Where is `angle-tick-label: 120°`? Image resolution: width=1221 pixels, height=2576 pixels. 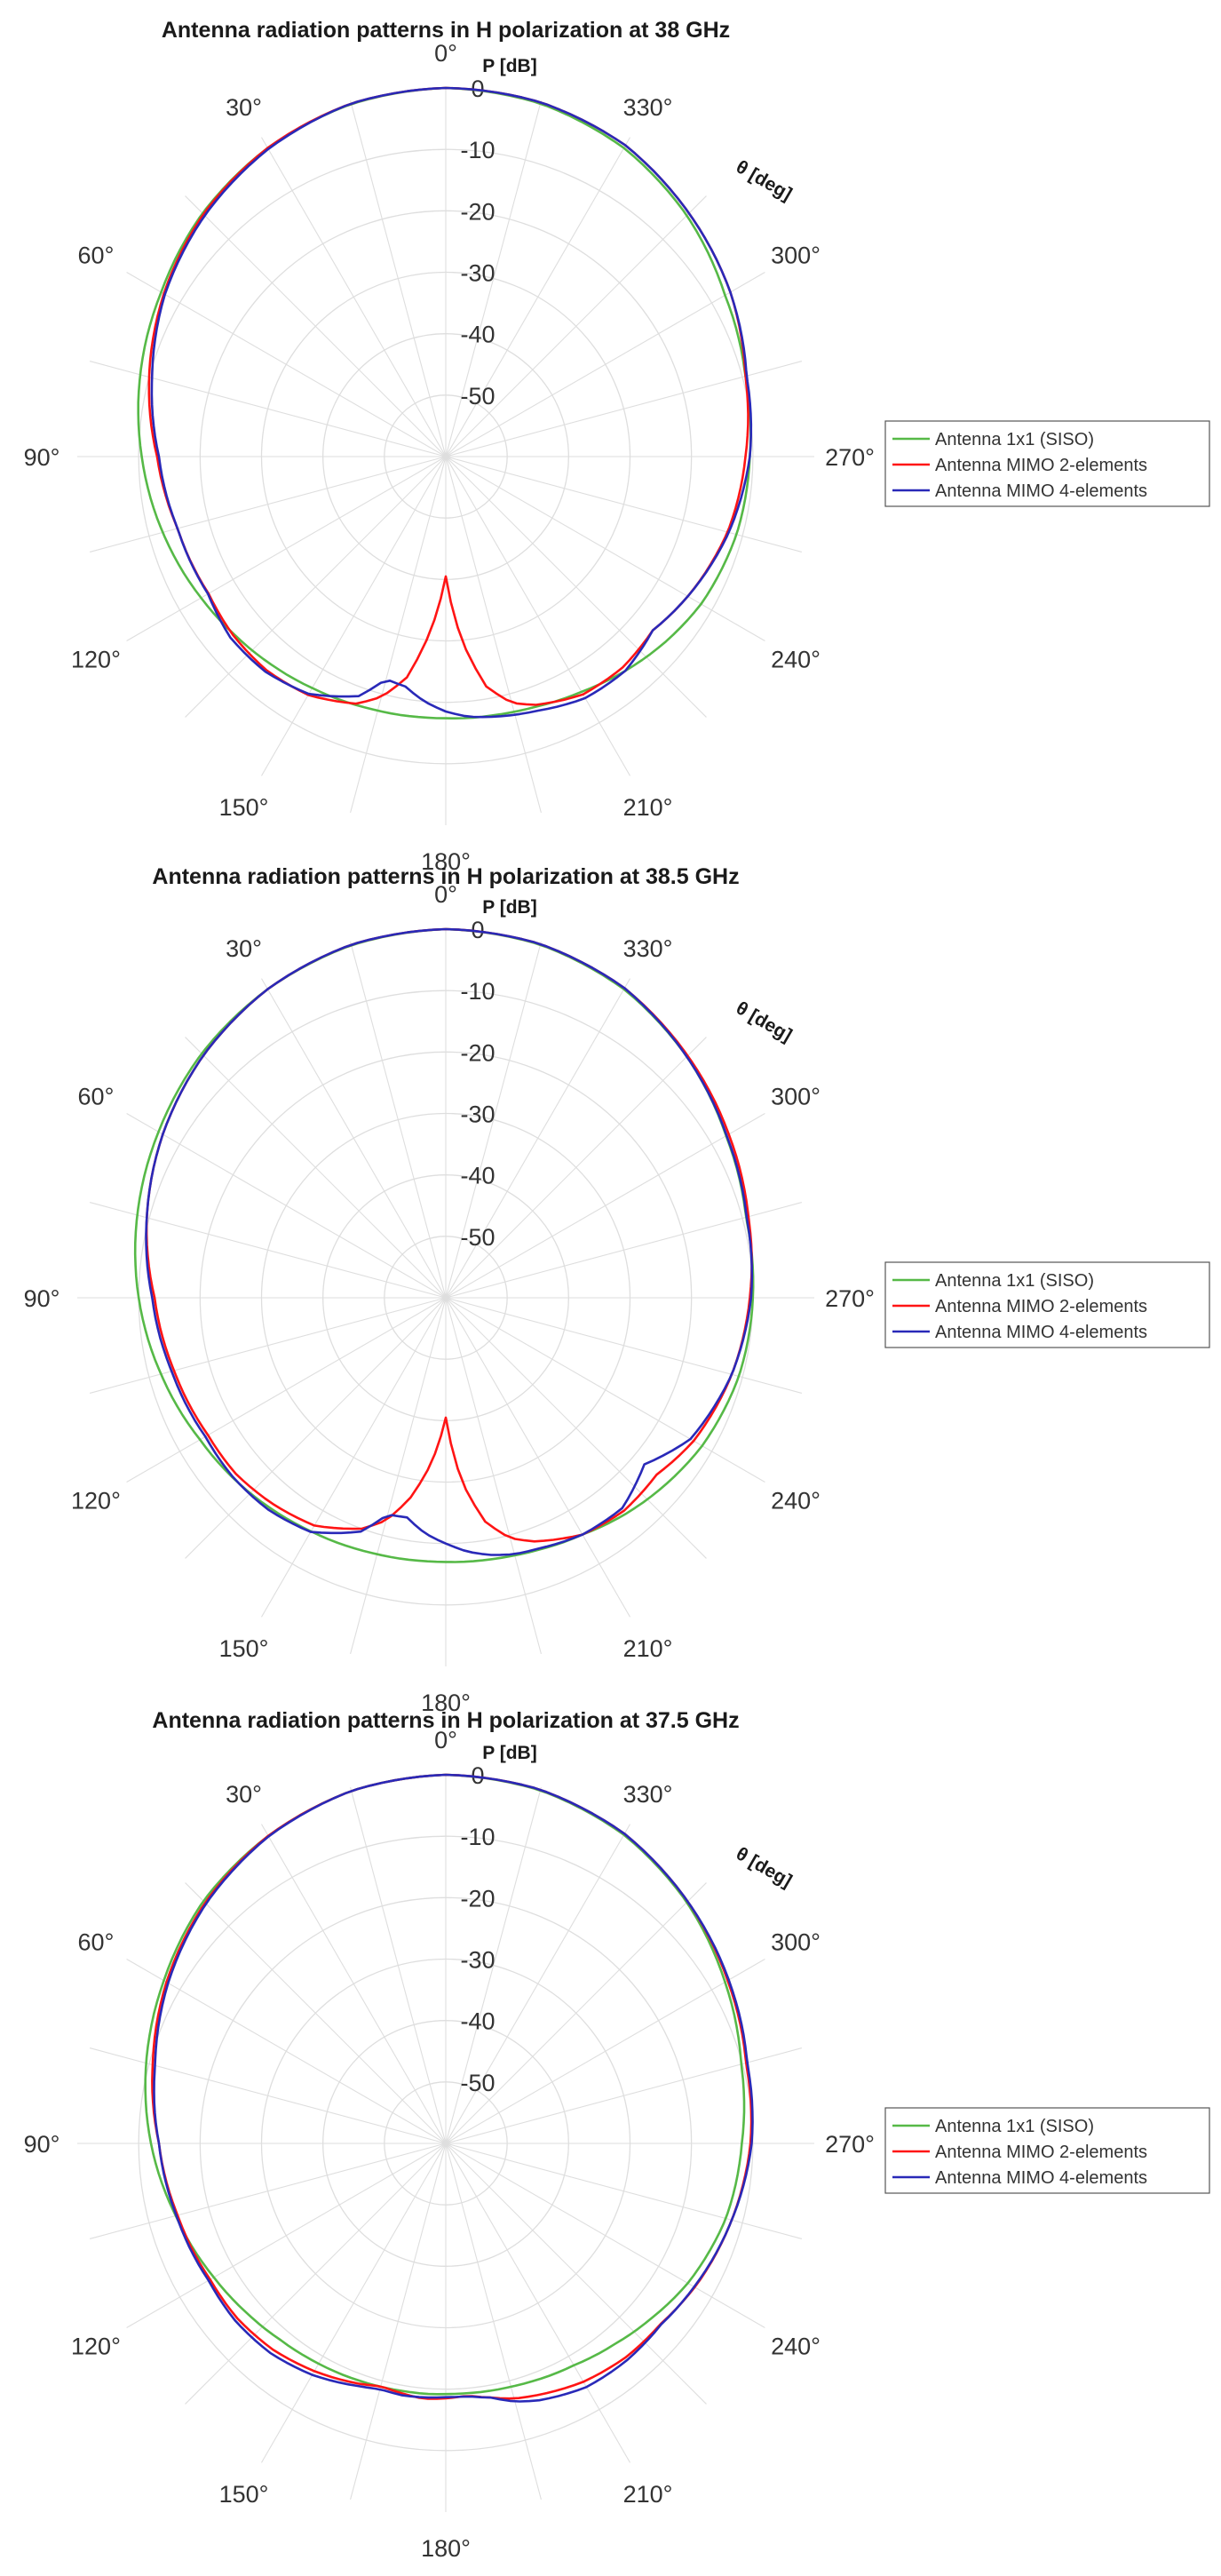 angle-tick-label: 120° is located at coordinates (96, 660).